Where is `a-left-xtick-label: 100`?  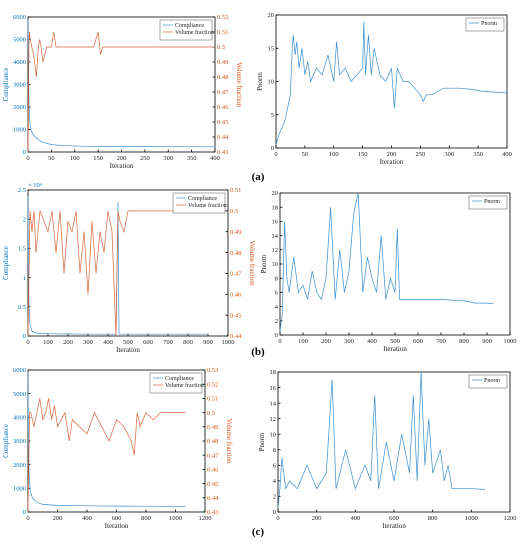
a-left-xtick-label: 100 is located at coordinates (75, 158).